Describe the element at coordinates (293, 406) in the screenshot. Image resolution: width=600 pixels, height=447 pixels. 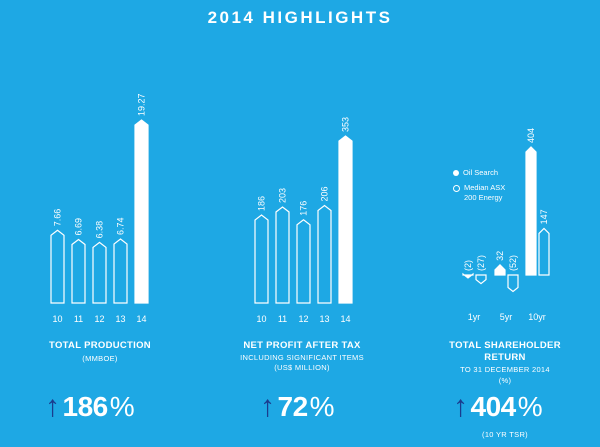
I see `profit-change-value: 72` at that location.